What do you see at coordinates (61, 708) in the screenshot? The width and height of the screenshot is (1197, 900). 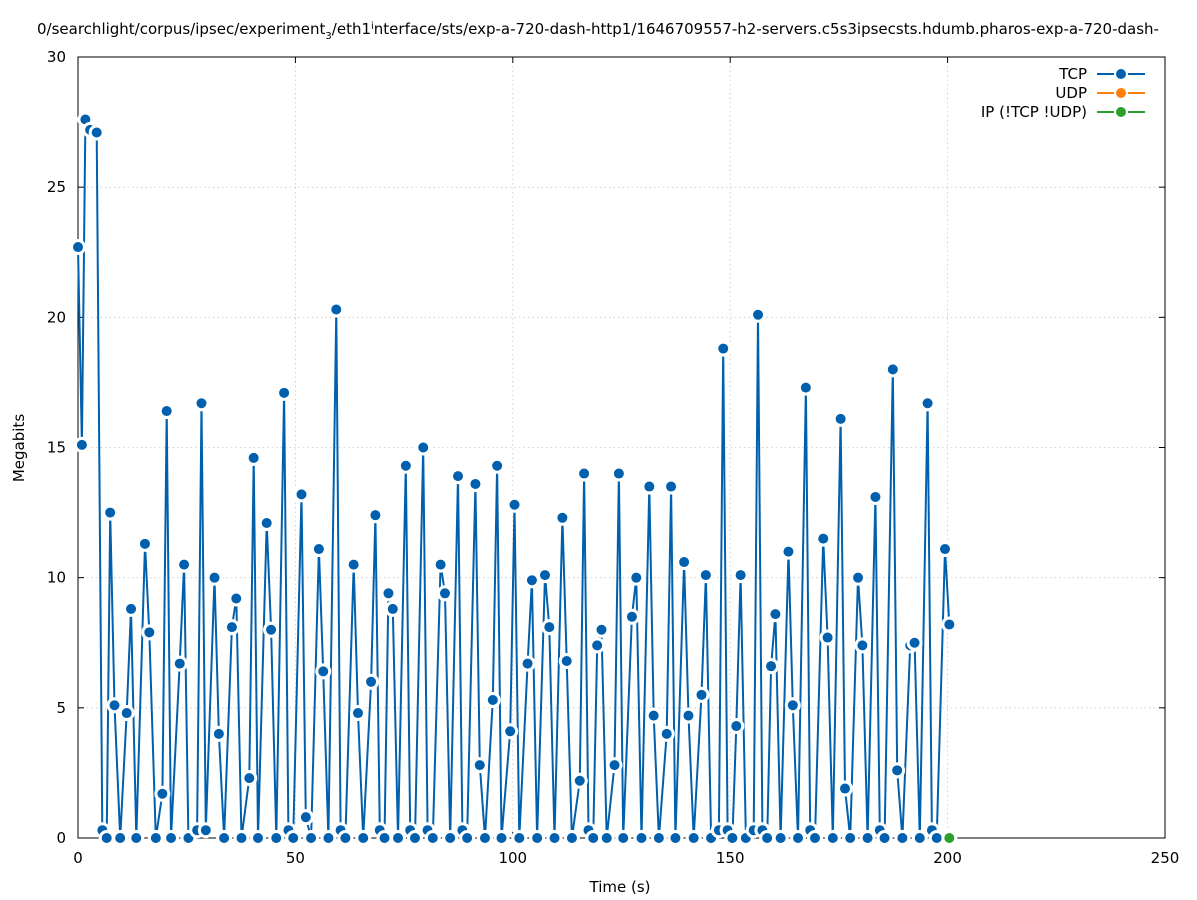 I see `y-tick-label: 5` at bounding box center [61, 708].